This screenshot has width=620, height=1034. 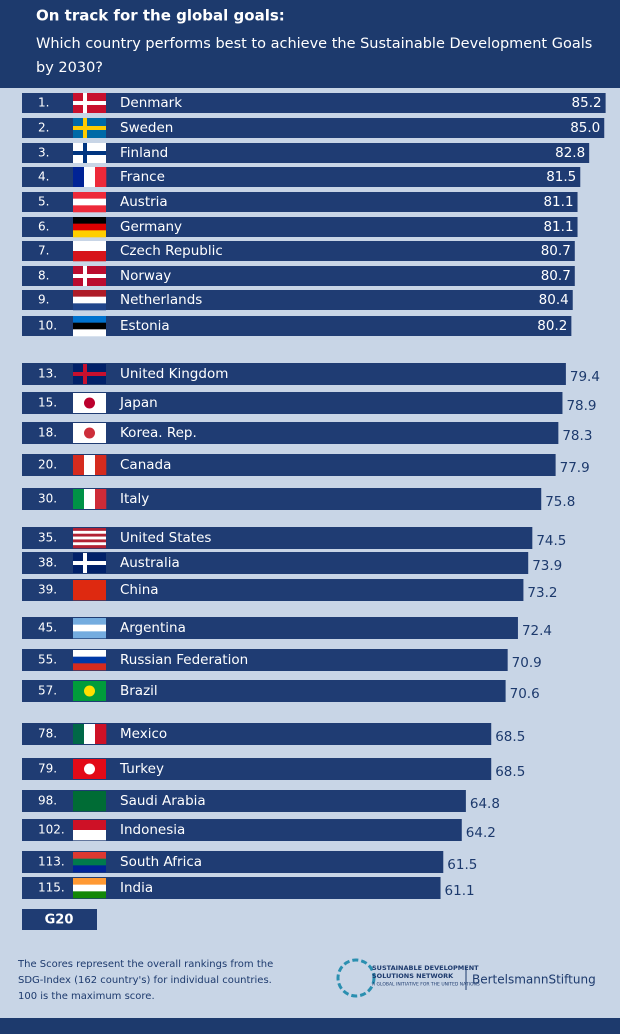 What do you see at coordinates (141, 769) in the screenshot?
I see `y-tick-label: Turkey` at bounding box center [141, 769].